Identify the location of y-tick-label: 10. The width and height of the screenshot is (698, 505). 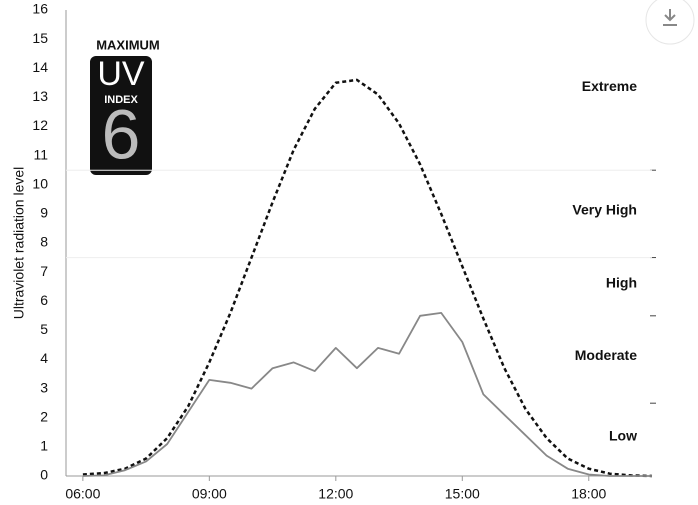
(40, 183).